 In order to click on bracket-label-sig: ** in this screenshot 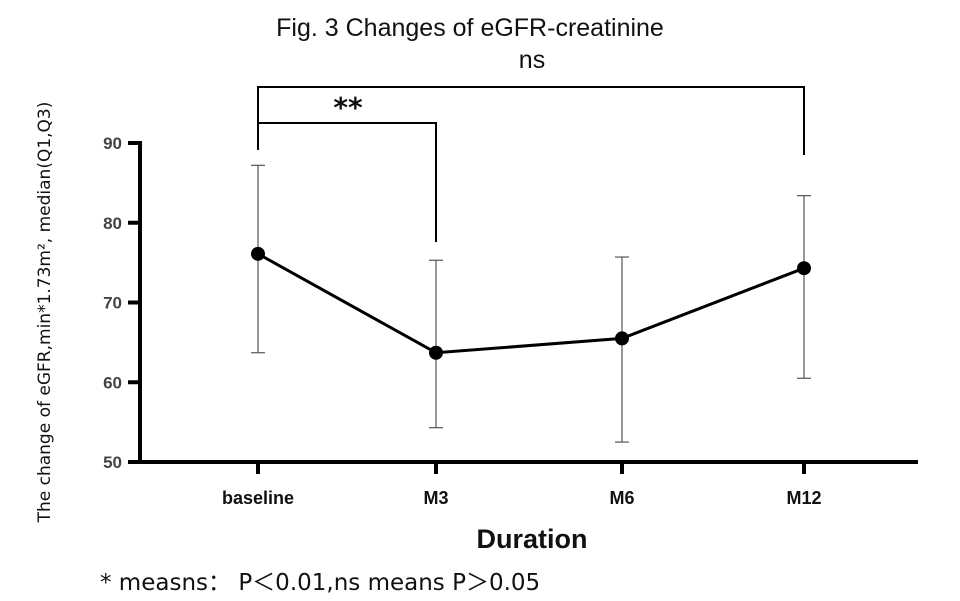, I will do `click(348, 107)`.